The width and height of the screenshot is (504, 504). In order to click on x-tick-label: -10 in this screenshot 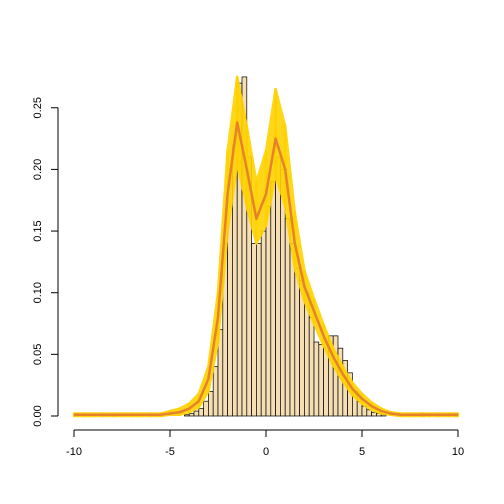, I will do `click(74, 452)`.